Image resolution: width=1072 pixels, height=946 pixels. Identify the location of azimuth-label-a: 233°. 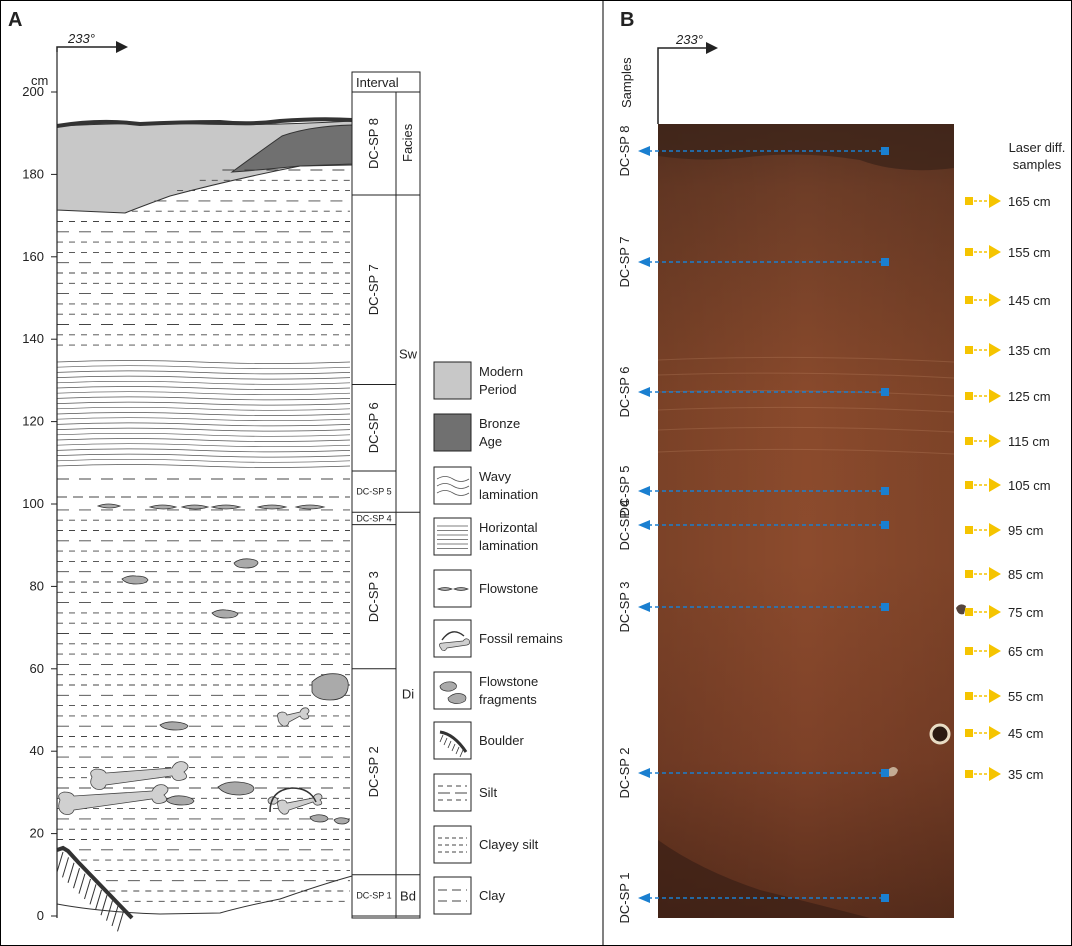
(81, 38).